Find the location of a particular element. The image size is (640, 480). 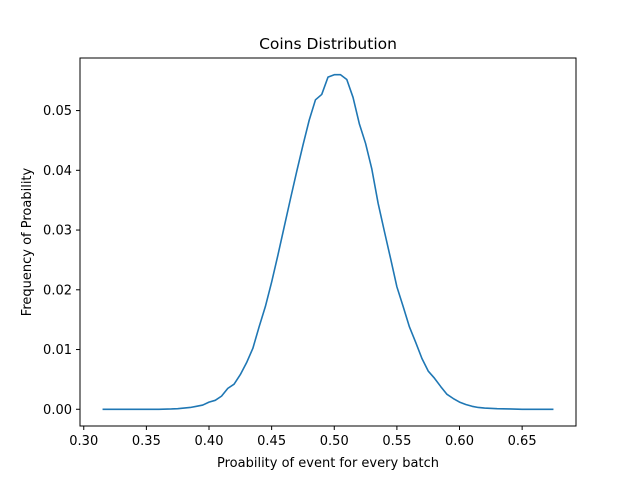

chart-title: Coins Distribution is located at coordinates (328, 44).